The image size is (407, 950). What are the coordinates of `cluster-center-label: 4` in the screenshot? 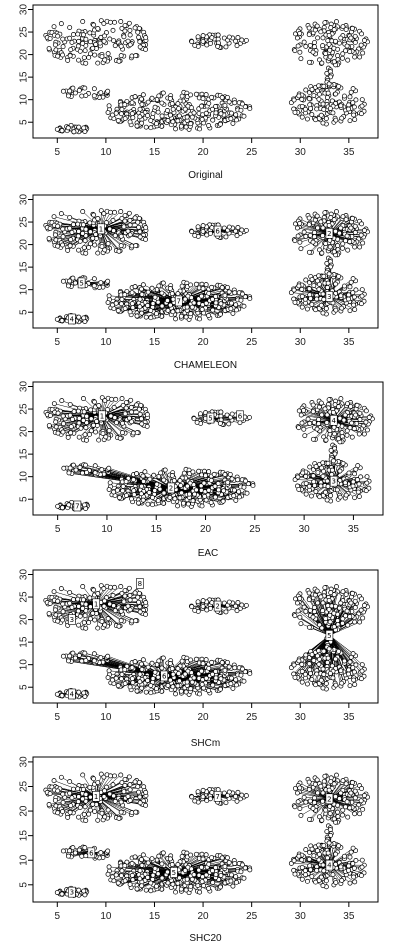 It's located at (72, 319).